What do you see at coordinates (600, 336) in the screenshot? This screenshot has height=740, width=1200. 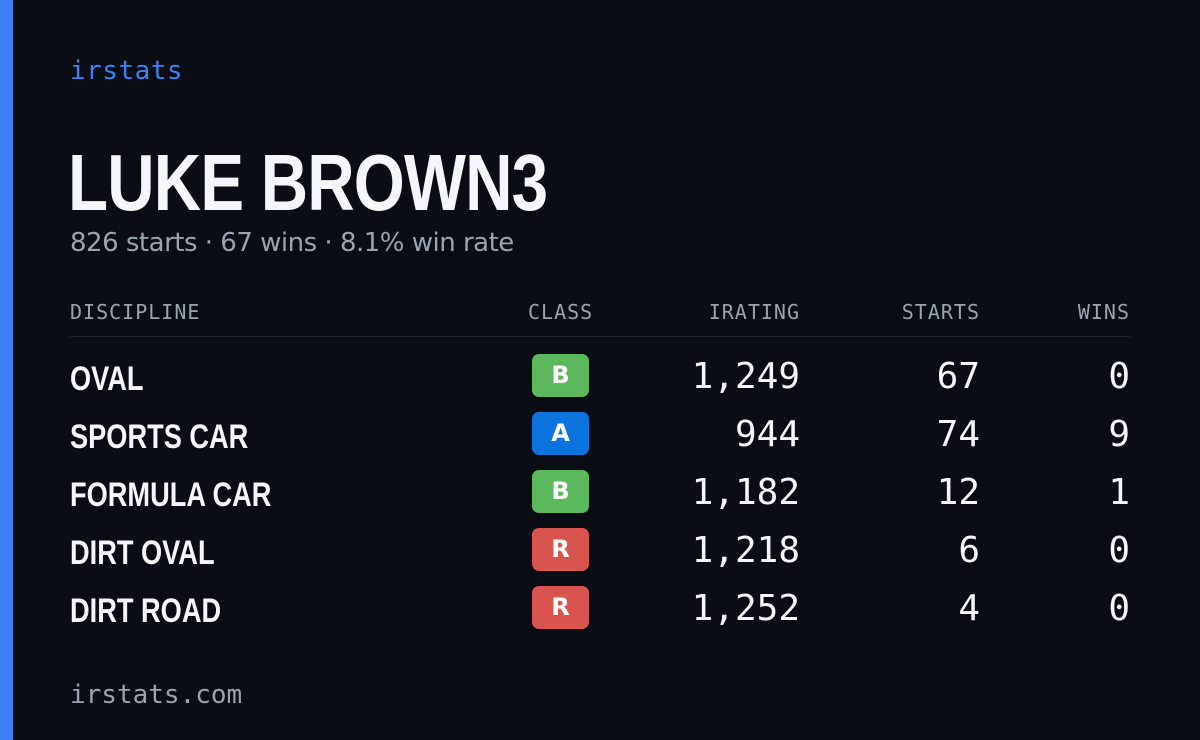 I see `header-divider` at bounding box center [600, 336].